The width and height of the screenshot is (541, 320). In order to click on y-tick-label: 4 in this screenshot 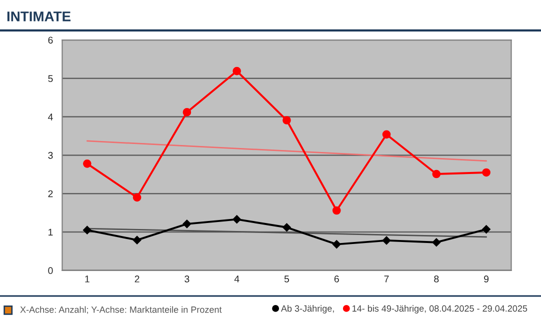, I will do `click(50, 117)`.